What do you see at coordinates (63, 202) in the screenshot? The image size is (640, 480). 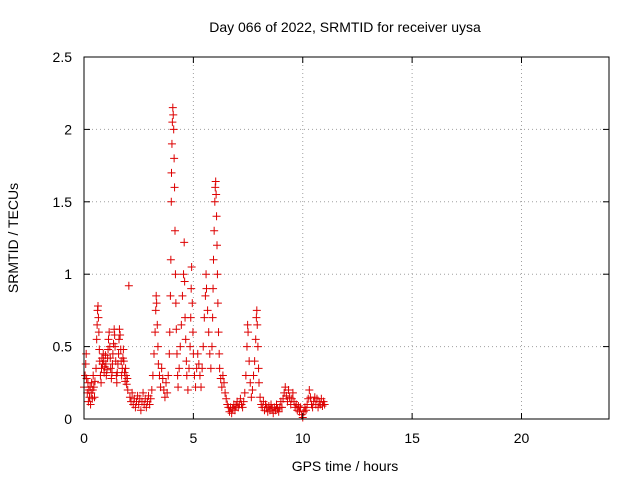 I see `y-tick-label: 1.5` at bounding box center [63, 202].